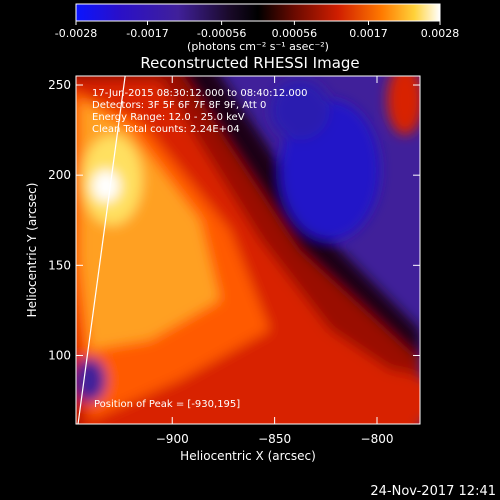 This screenshot has height=500, width=500. What do you see at coordinates (168, 117) in the screenshot?
I see `annotation-energy-range: Energy Range: 12.0 - 25.0 keV` at bounding box center [168, 117].